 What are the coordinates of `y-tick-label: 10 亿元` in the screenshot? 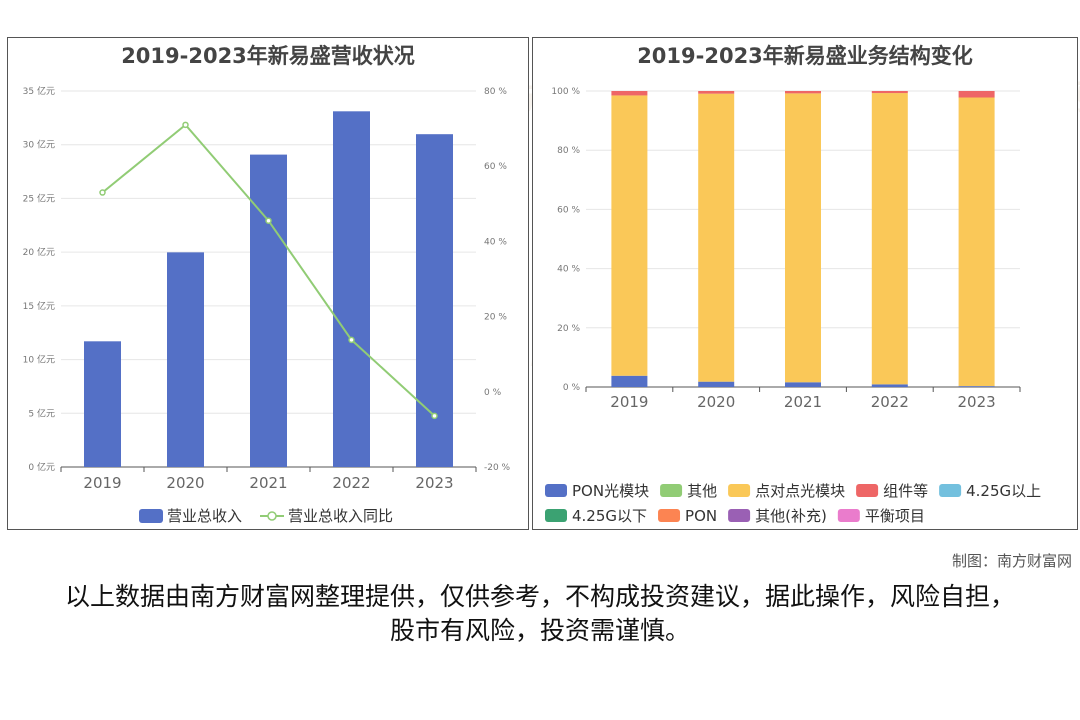 It's located at (39, 360).